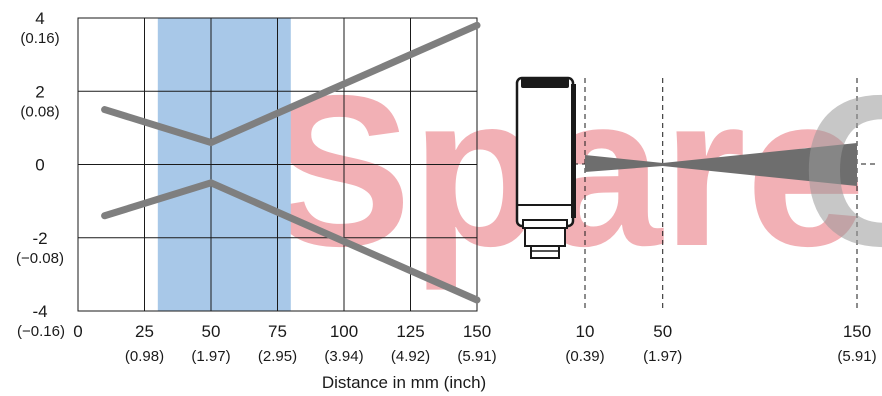 The width and height of the screenshot is (882, 396). What do you see at coordinates (39, 165) in the screenshot?
I see `y-tick-label: 0` at bounding box center [39, 165].